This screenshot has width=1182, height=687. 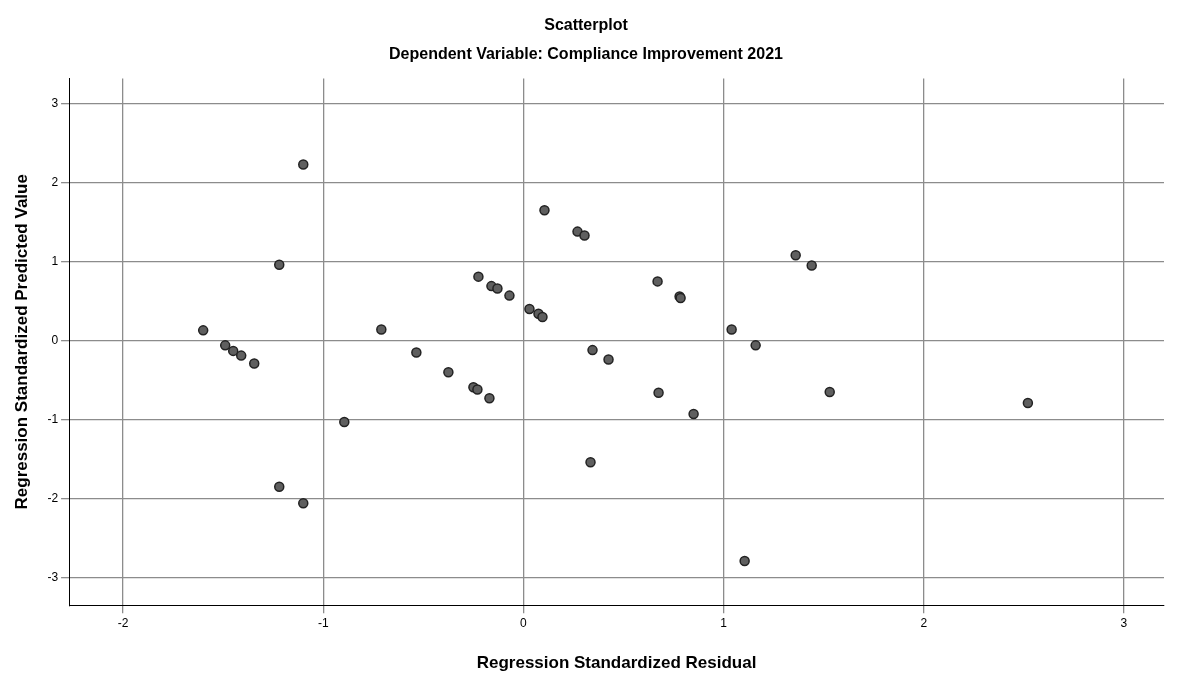 I want to click on y-tick-label: 3, so click(x=55, y=102).